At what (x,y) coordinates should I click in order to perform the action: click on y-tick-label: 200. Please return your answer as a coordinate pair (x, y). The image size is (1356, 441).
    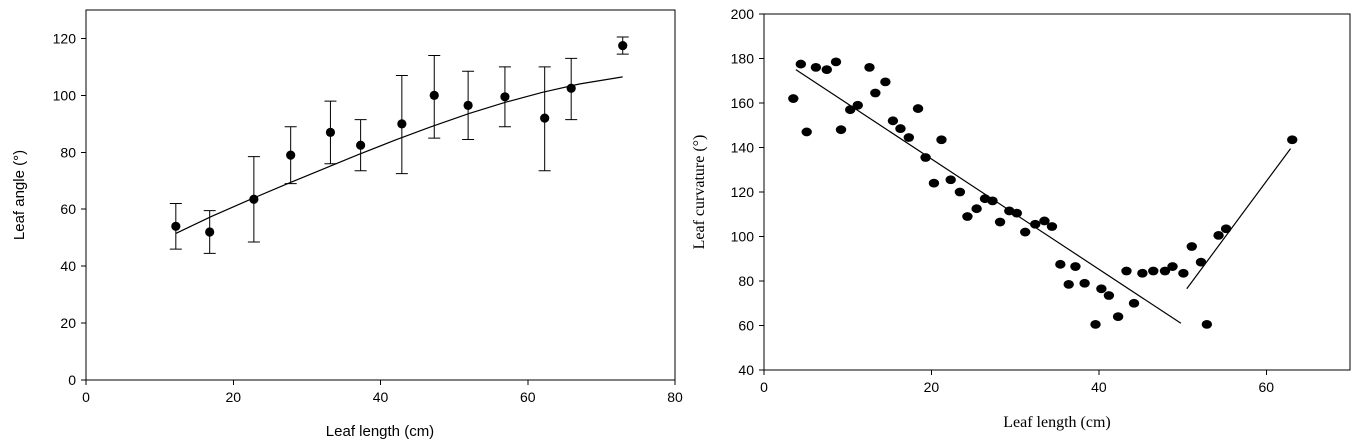
    Looking at the image, I should click on (743, 14).